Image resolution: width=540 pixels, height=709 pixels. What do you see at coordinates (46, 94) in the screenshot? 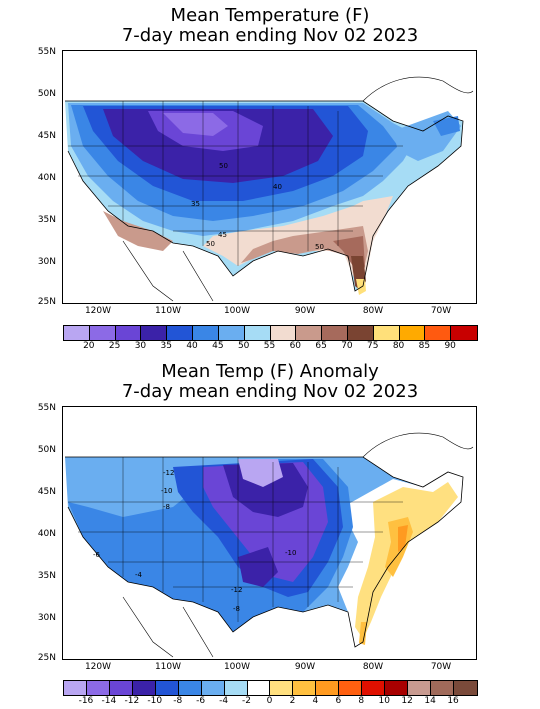
I see `panel1-lat-label: 50N` at bounding box center [46, 94].